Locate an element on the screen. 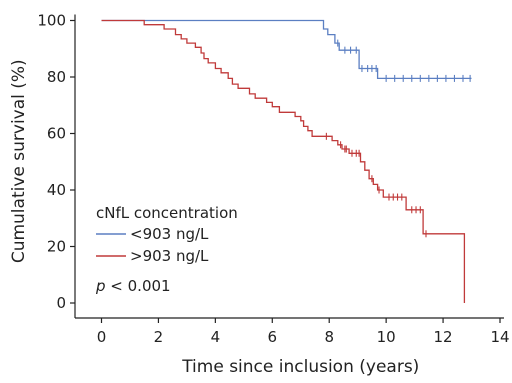 The image size is (512, 383). y-tick-label: 40 is located at coordinates (56, 190).